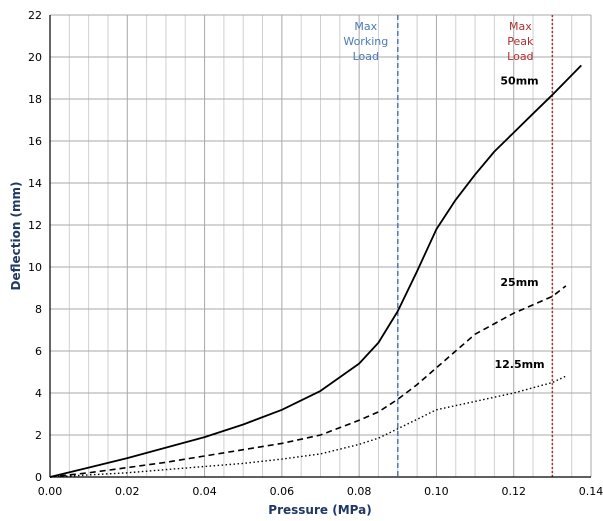 This screenshot has width=603, height=521. What do you see at coordinates (35, 15) in the screenshot?
I see `y-tick-label: 22` at bounding box center [35, 15].